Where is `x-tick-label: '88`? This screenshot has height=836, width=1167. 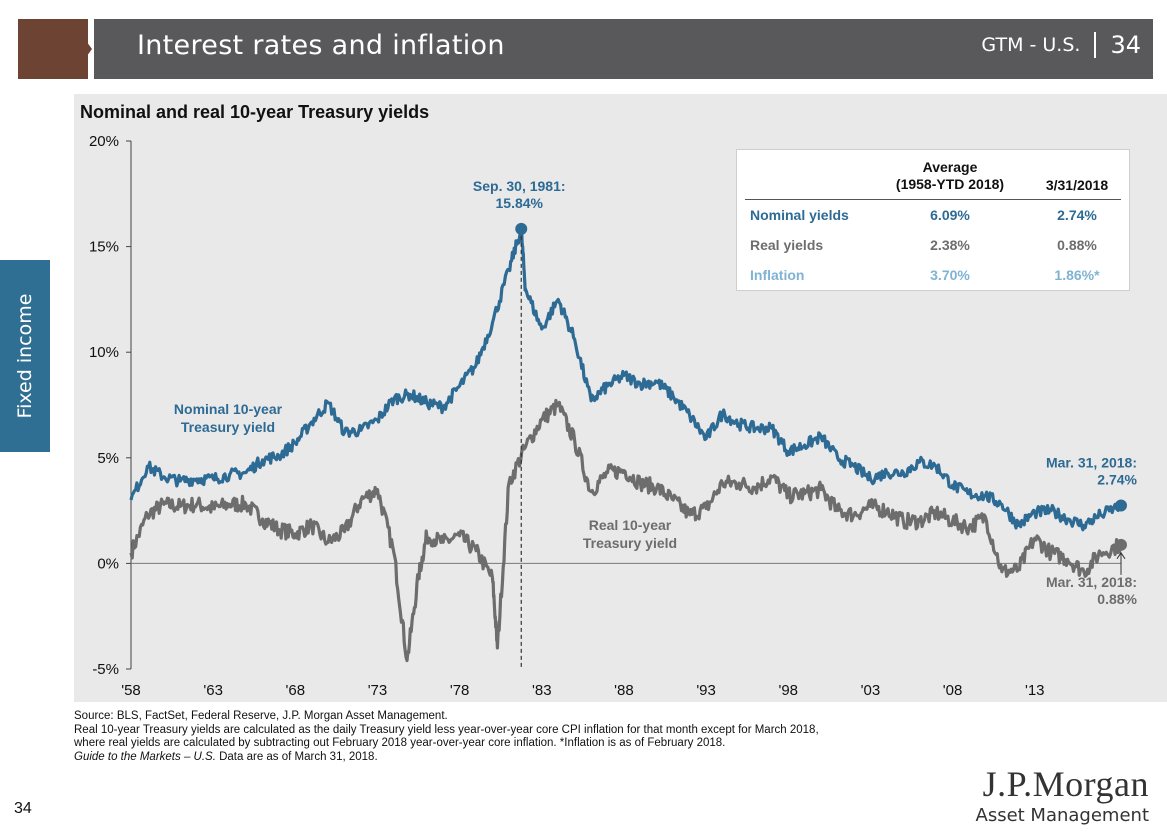
x-tick-label: '88 is located at coordinates (624, 690).